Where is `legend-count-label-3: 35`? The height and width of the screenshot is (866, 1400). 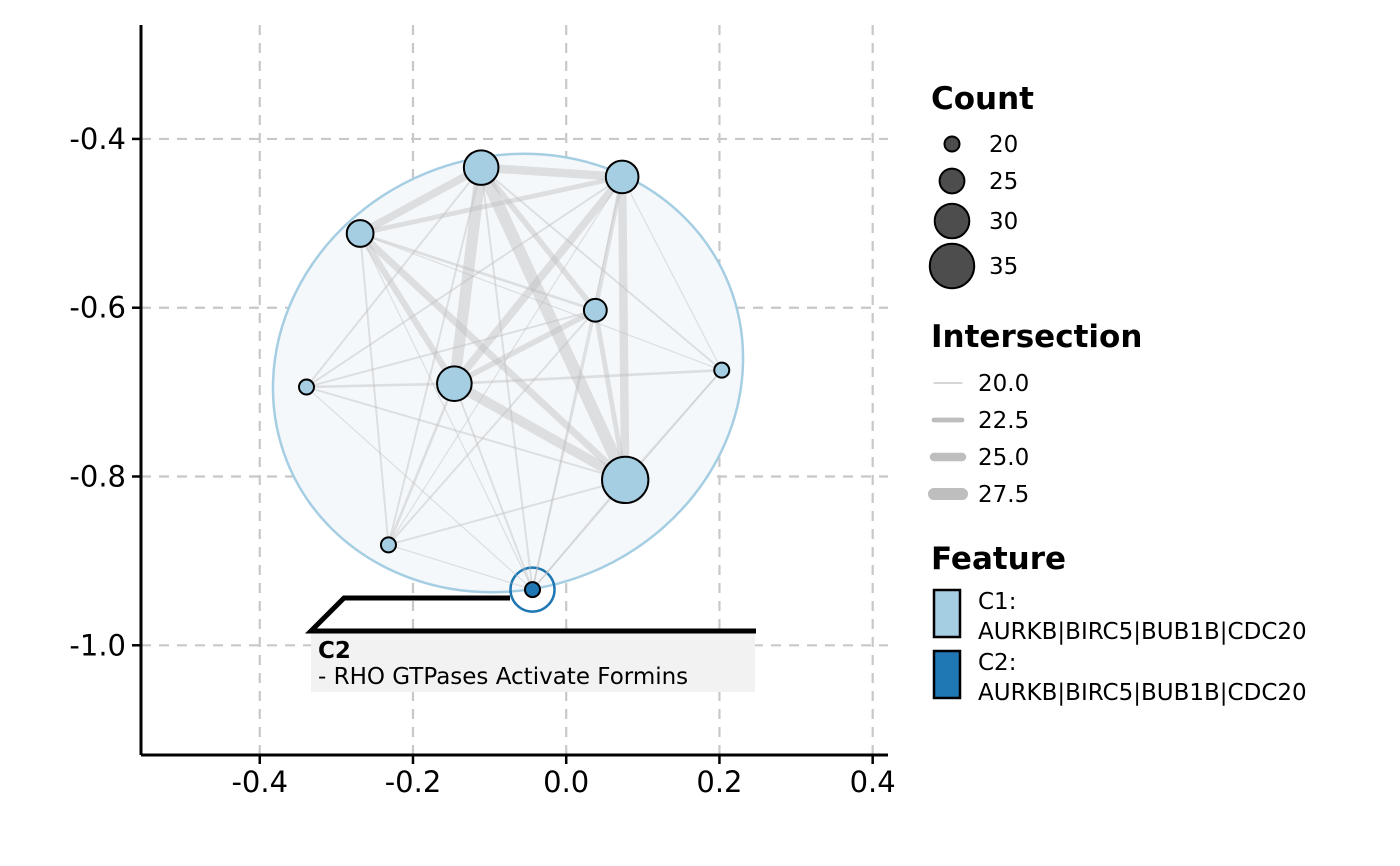
legend-count-label-3: 35 is located at coordinates (1003, 267).